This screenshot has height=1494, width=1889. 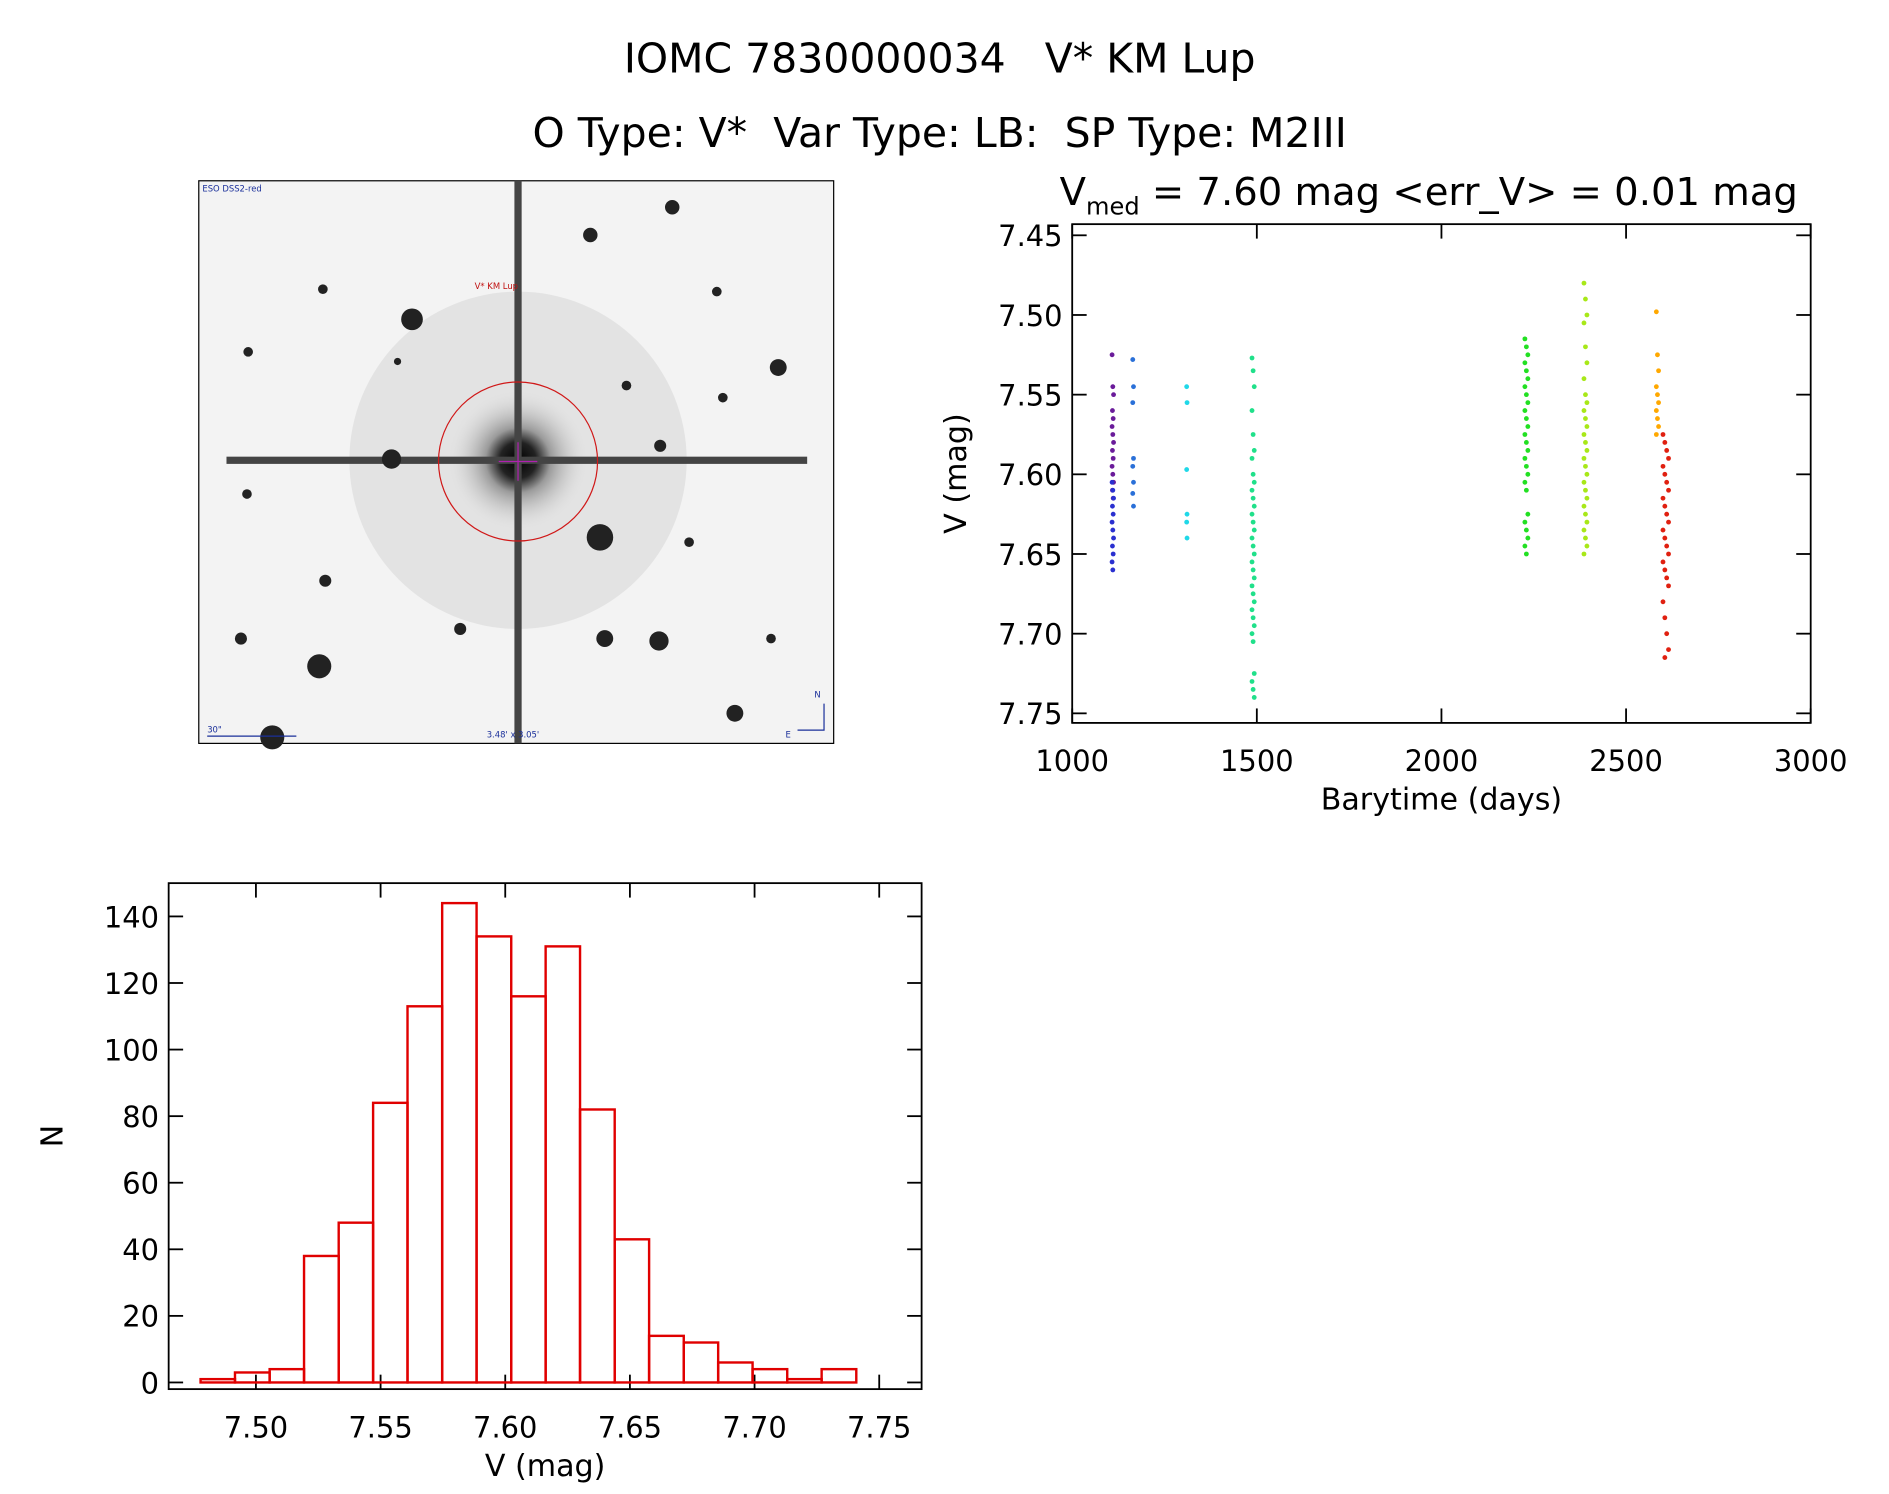 What do you see at coordinates (131, 984) in the screenshot?
I see `y-tick-label: 120` at bounding box center [131, 984].